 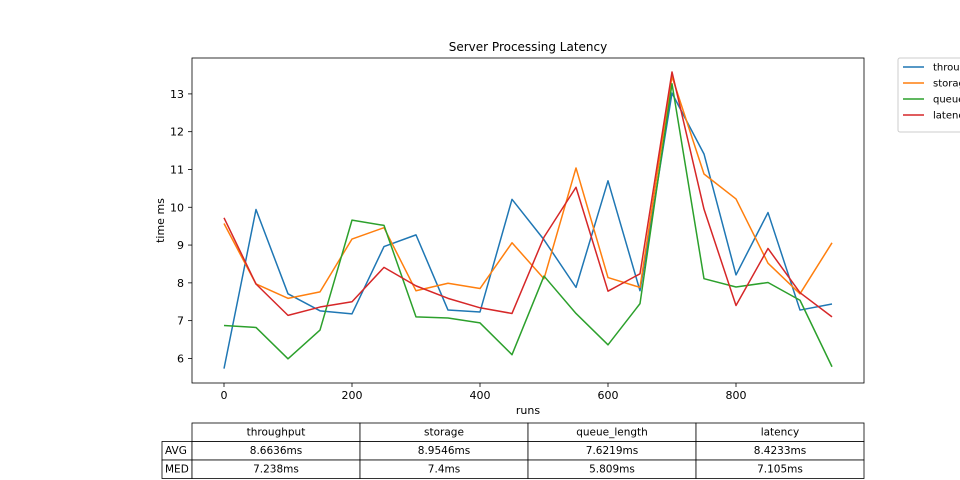 I want to click on table-header-label: latency, so click(x=780, y=433).